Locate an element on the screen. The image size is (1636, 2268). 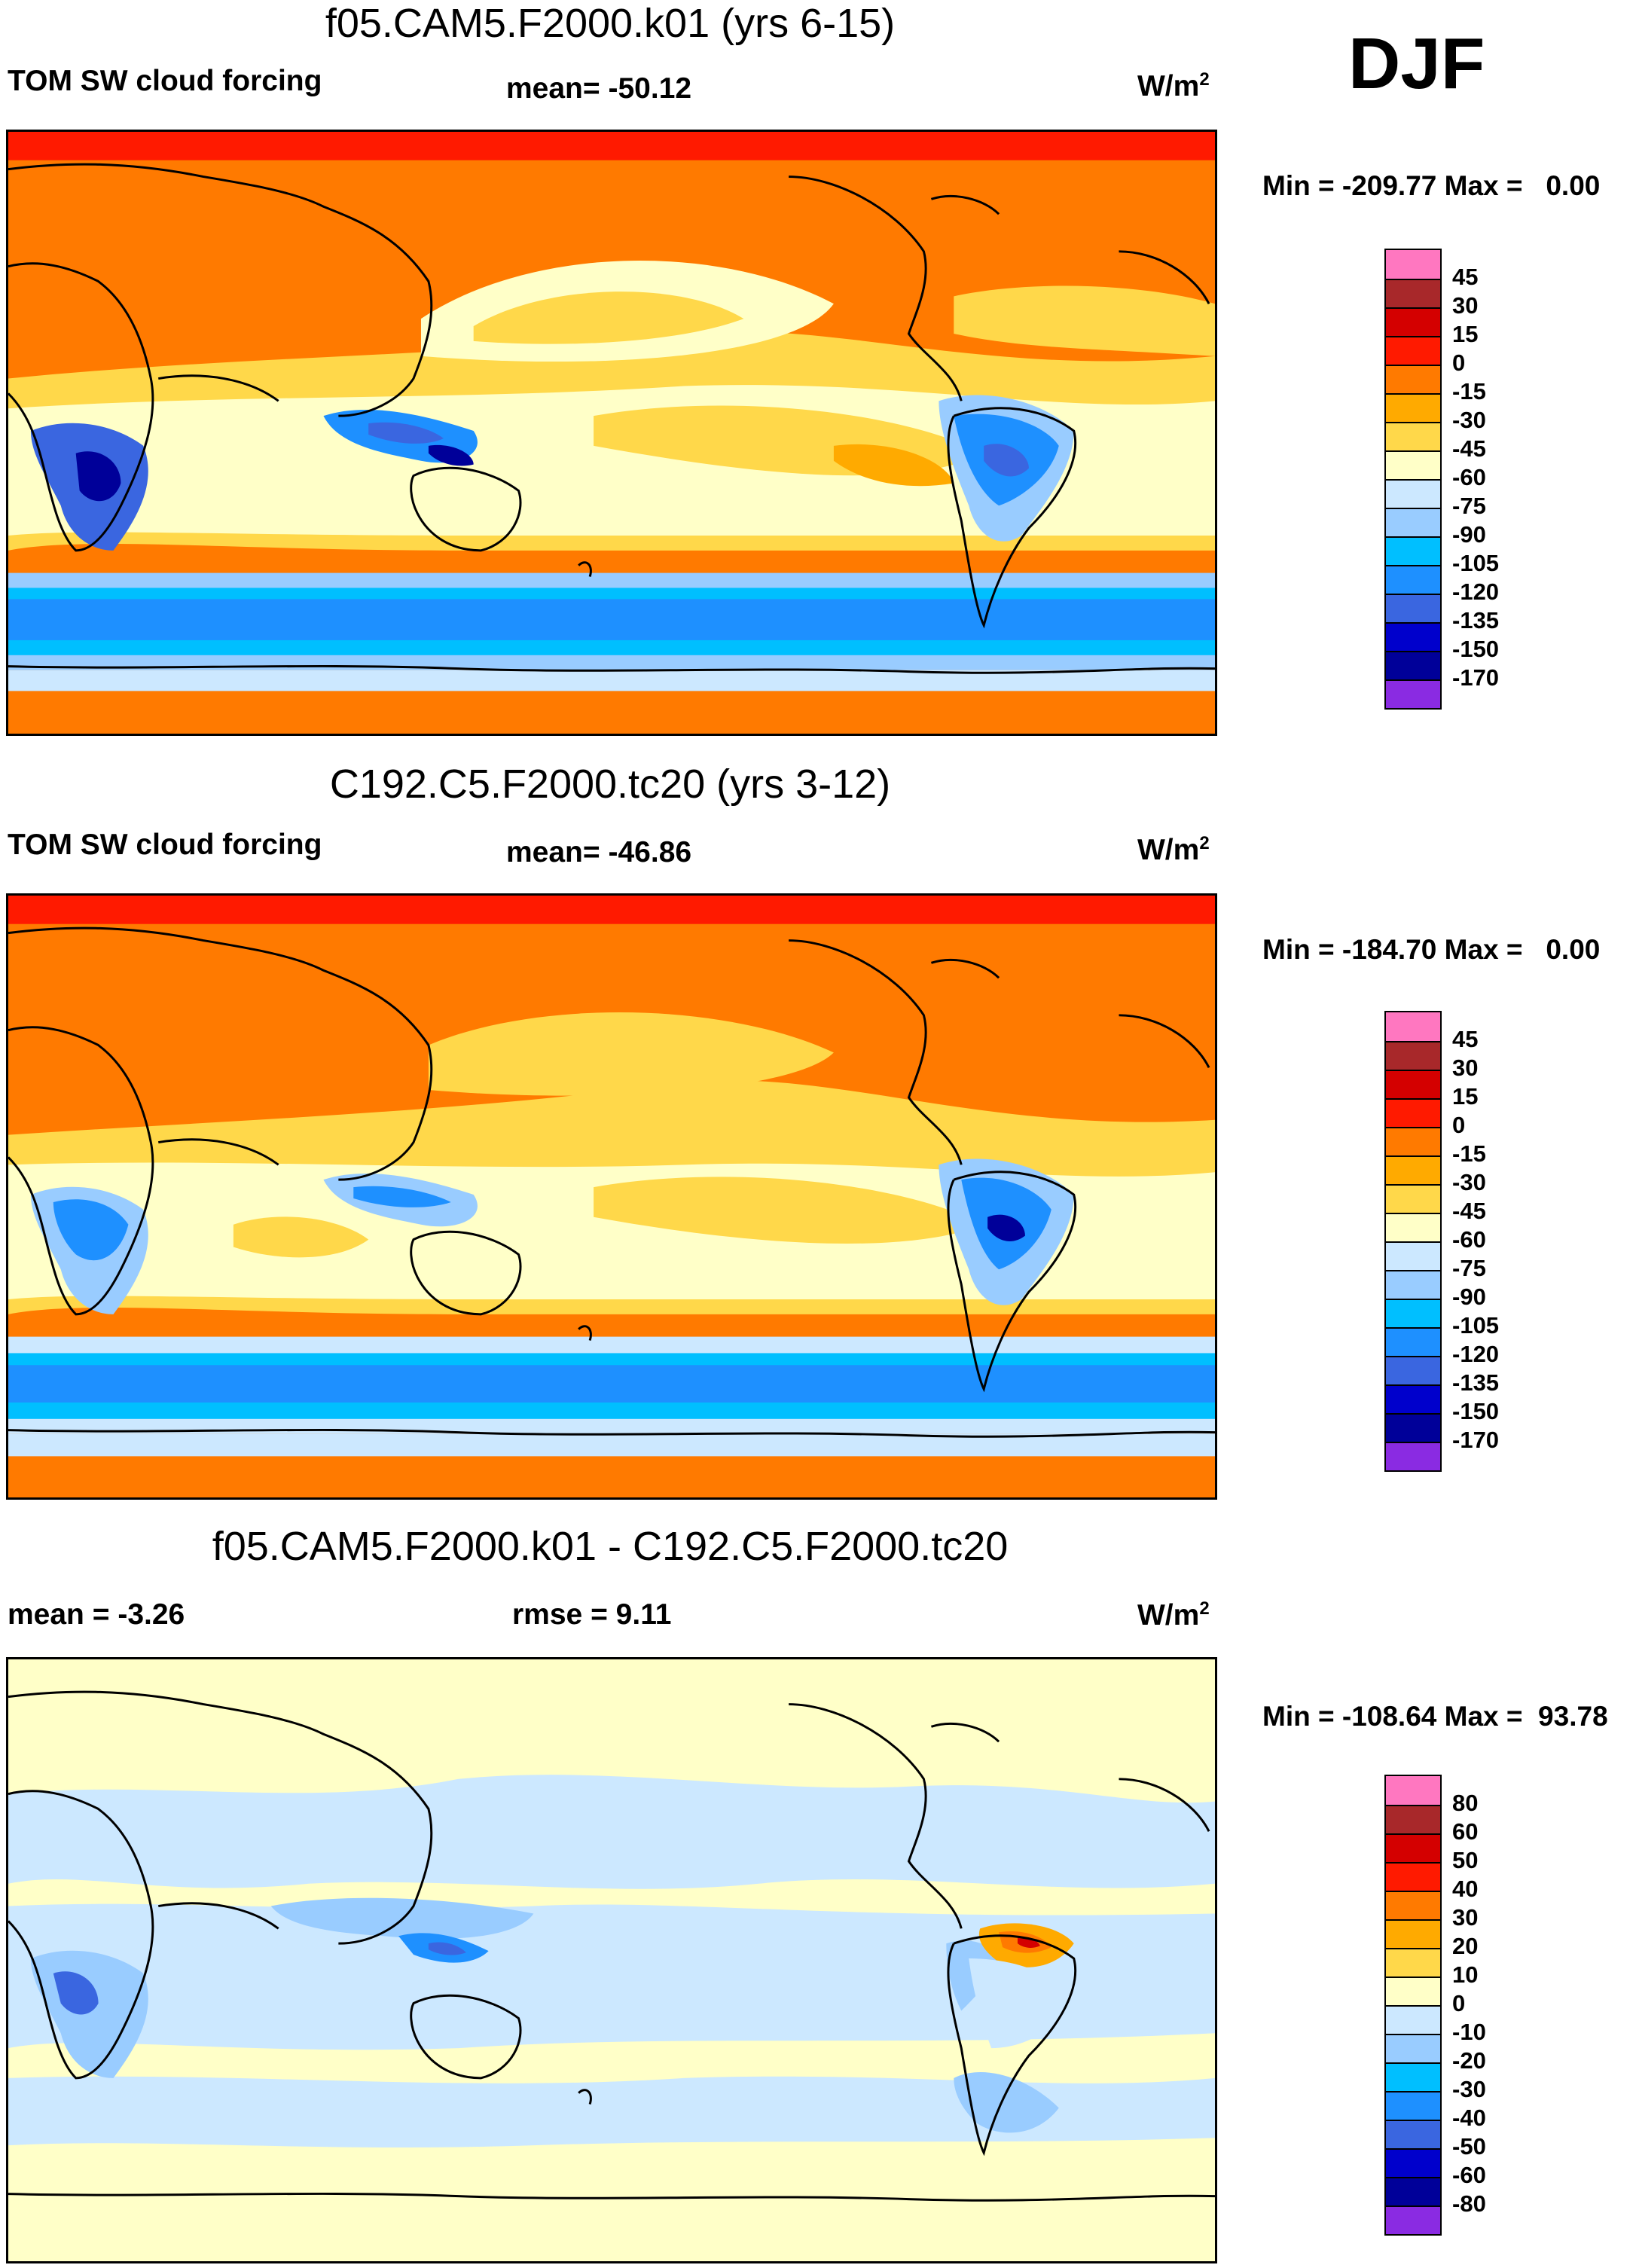
colorbar-tick-label: -20 is located at coordinates (1469, 2060).